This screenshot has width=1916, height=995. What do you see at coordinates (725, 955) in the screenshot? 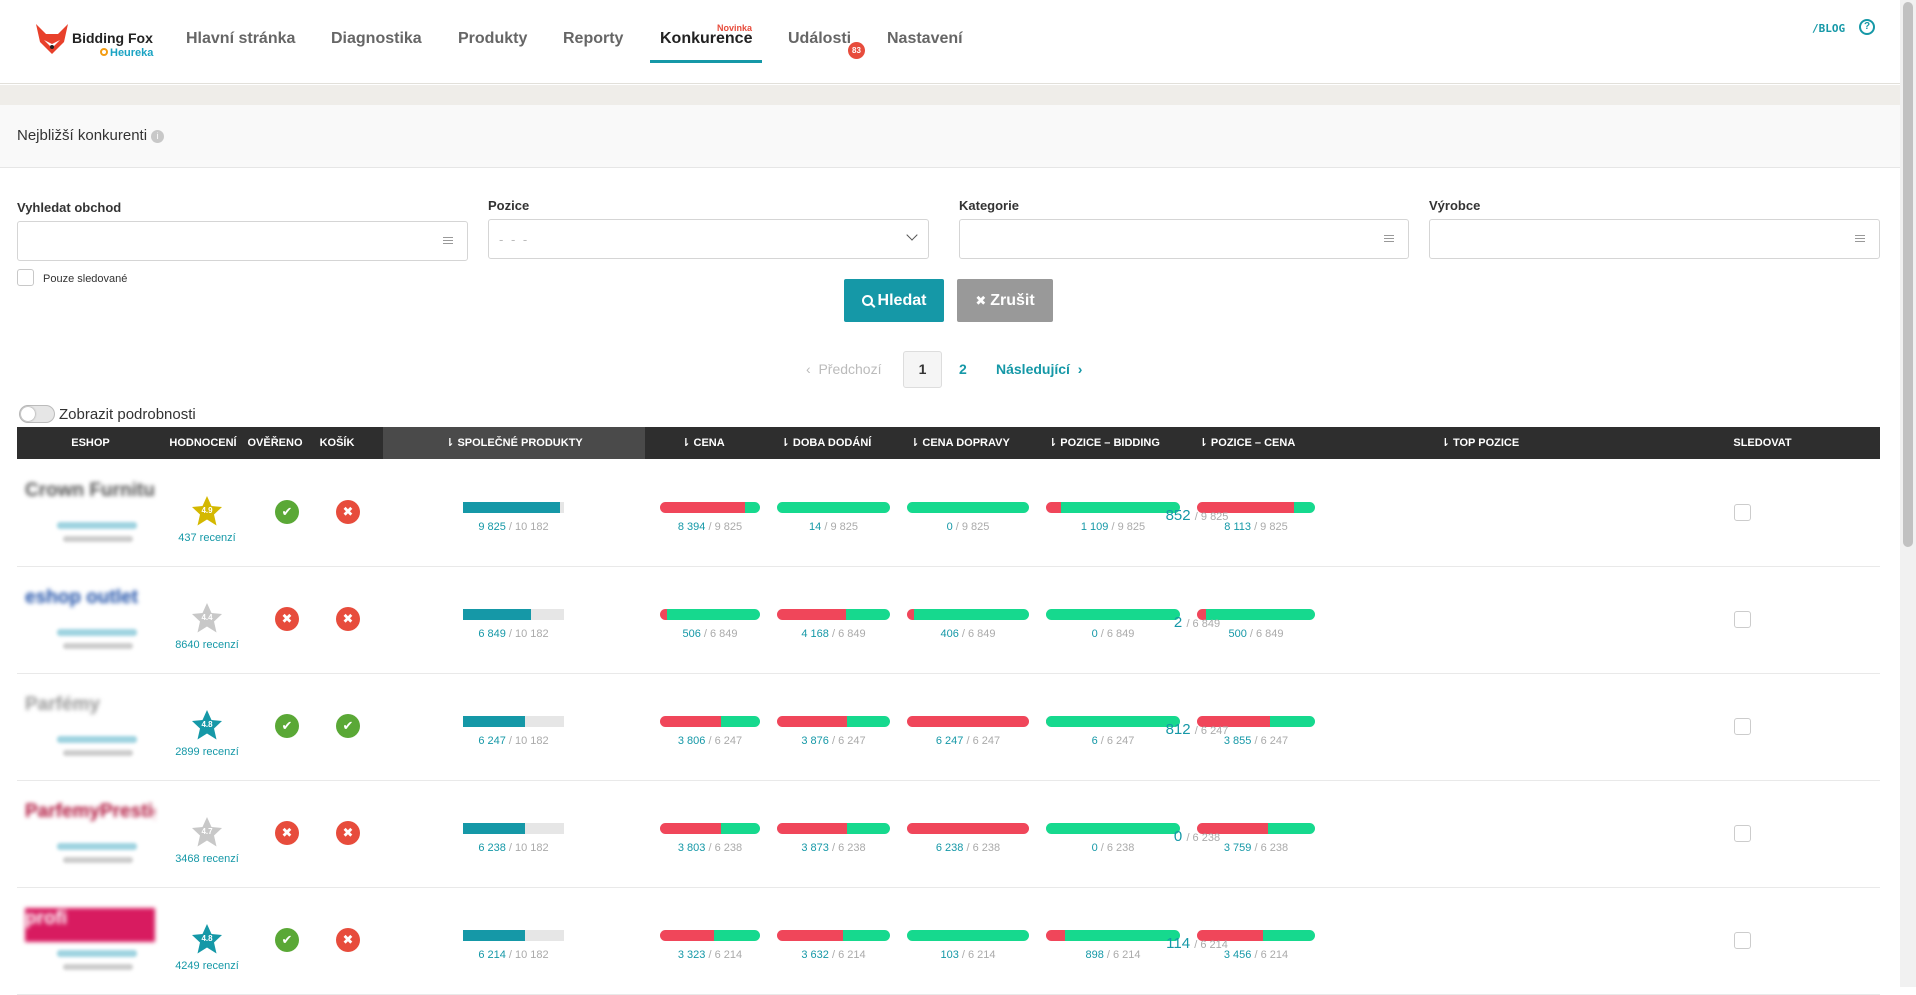
I see `cena-total: / 6 214` at bounding box center [725, 955].